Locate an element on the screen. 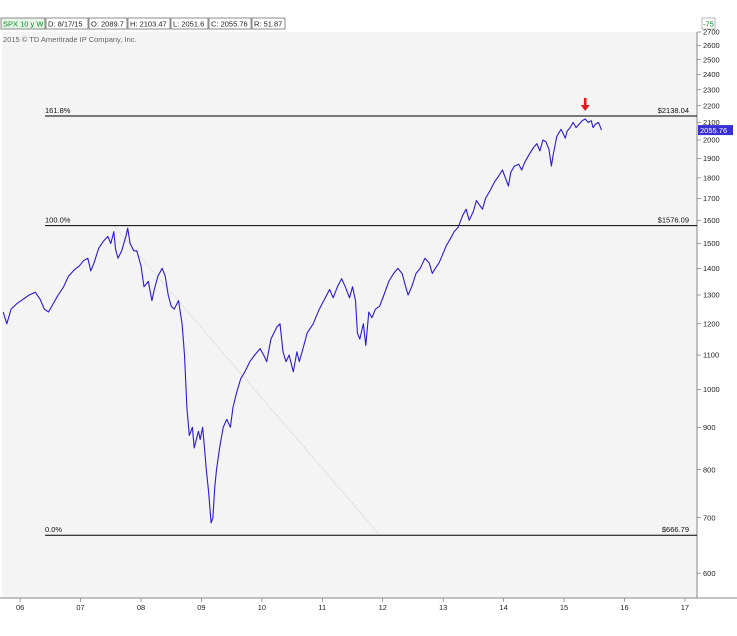  y-tick-label: 2200 is located at coordinates (711, 105).